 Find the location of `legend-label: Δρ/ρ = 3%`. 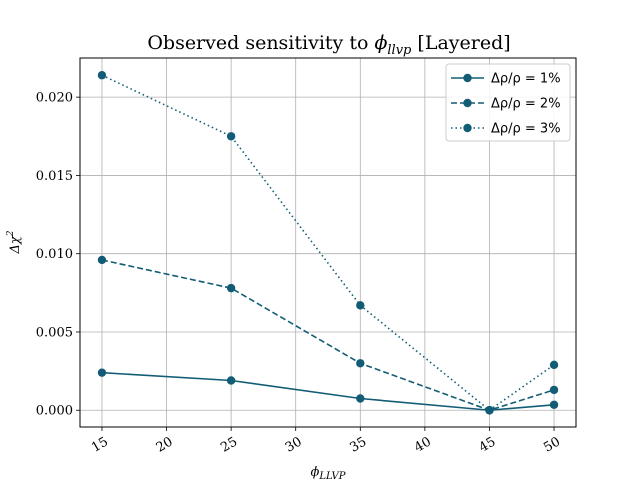

legend-label: Δρ/ρ = 3% is located at coordinates (526, 129).